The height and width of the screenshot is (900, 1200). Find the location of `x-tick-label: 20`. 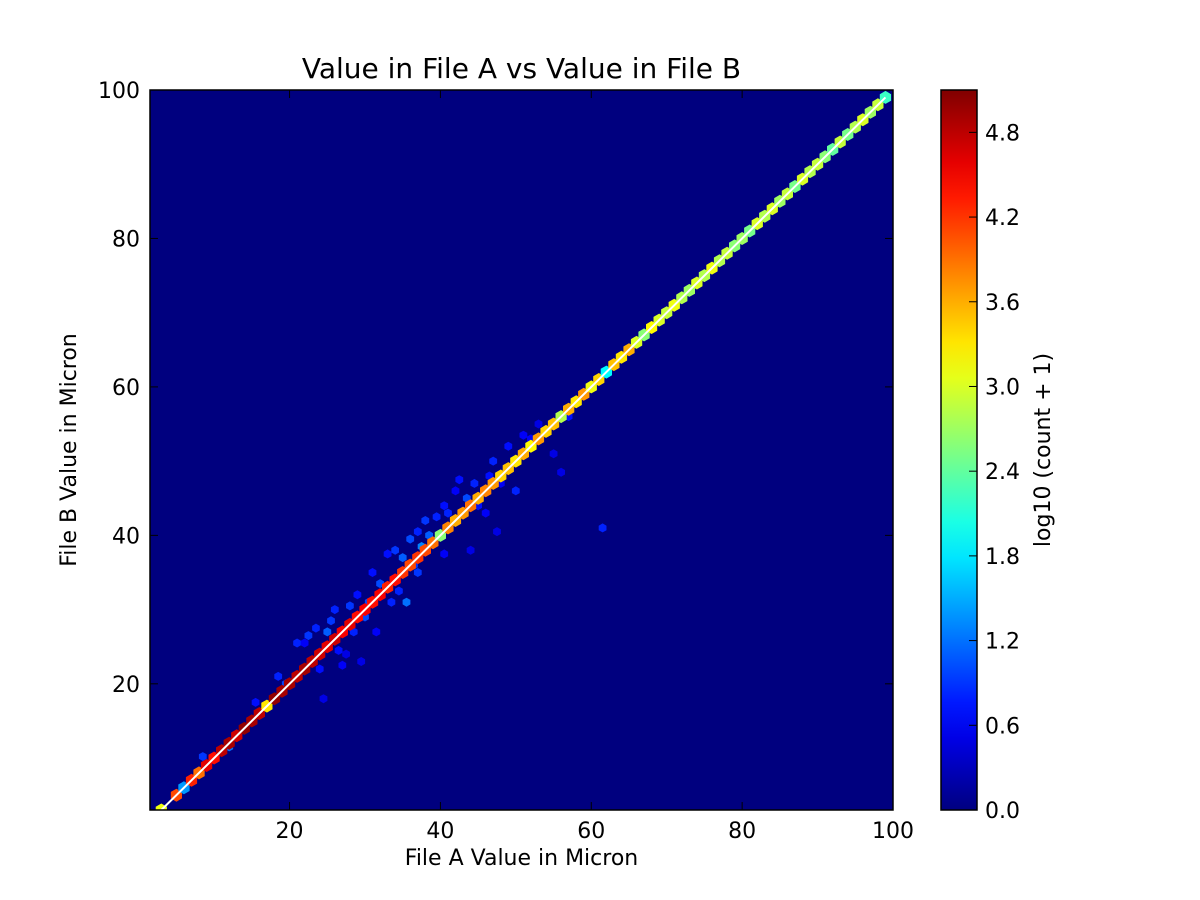

x-tick-label: 20 is located at coordinates (290, 831).